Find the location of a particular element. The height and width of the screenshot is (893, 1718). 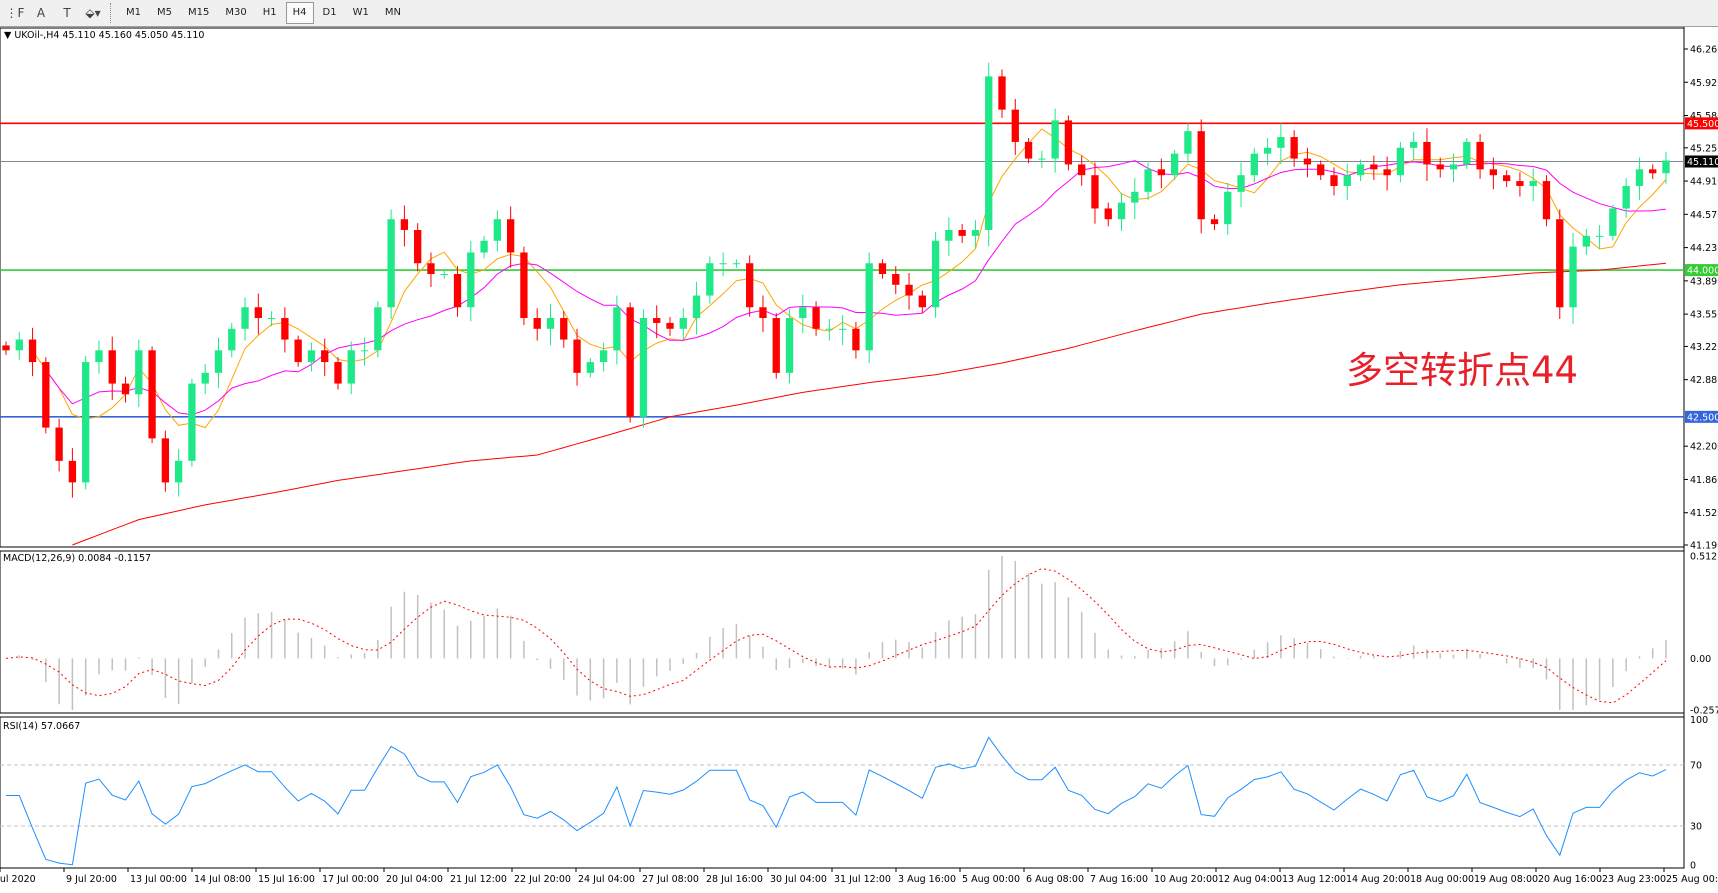

price-axis-label: 45.250 is located at coordinates (1704, 148).